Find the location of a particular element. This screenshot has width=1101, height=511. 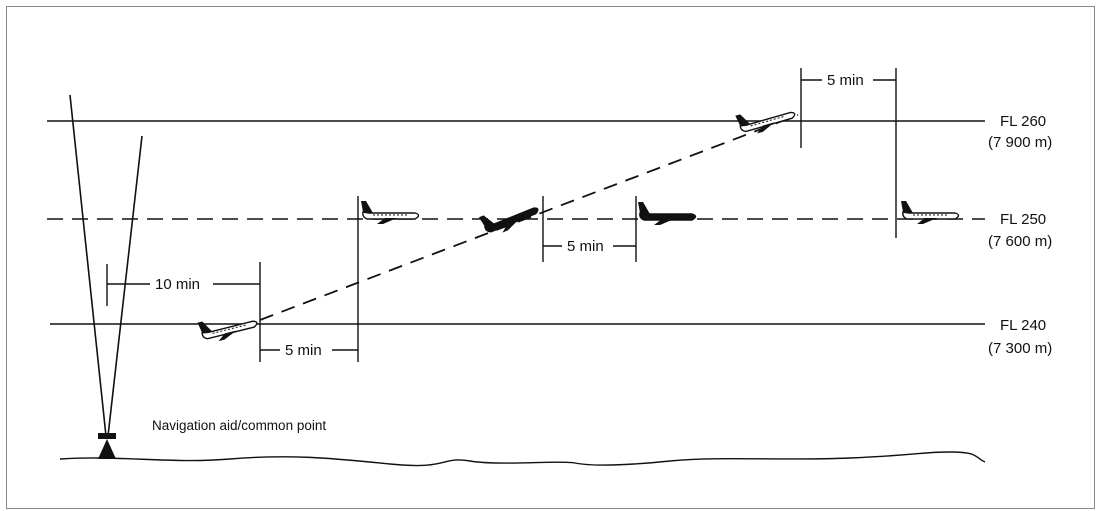

nav-cone-left is located at coordinates (88, 265).